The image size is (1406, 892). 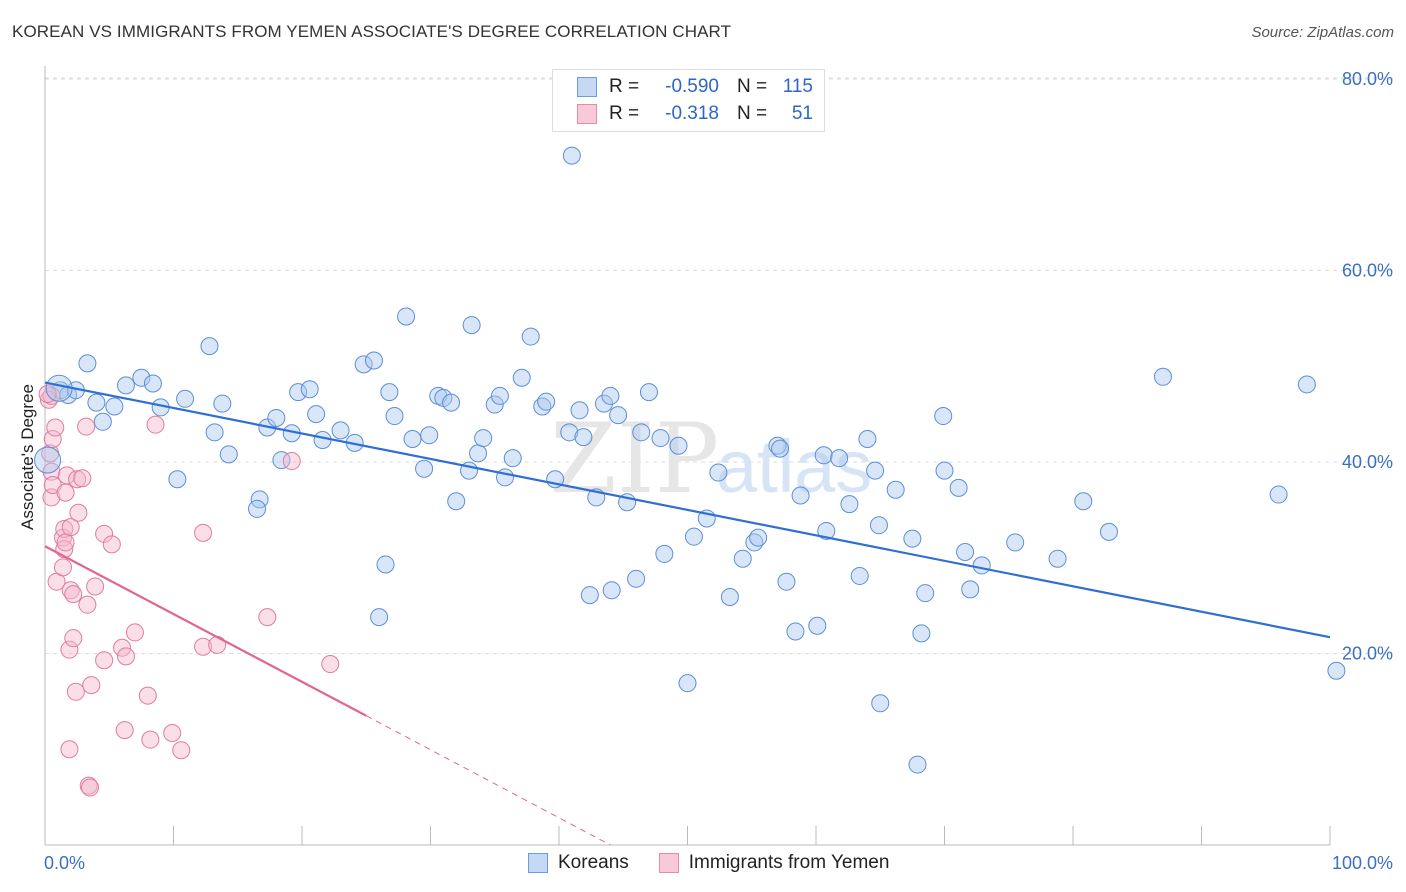 I want to click on y-axis-title: Associate's Degree, so click(x=27, y=457).